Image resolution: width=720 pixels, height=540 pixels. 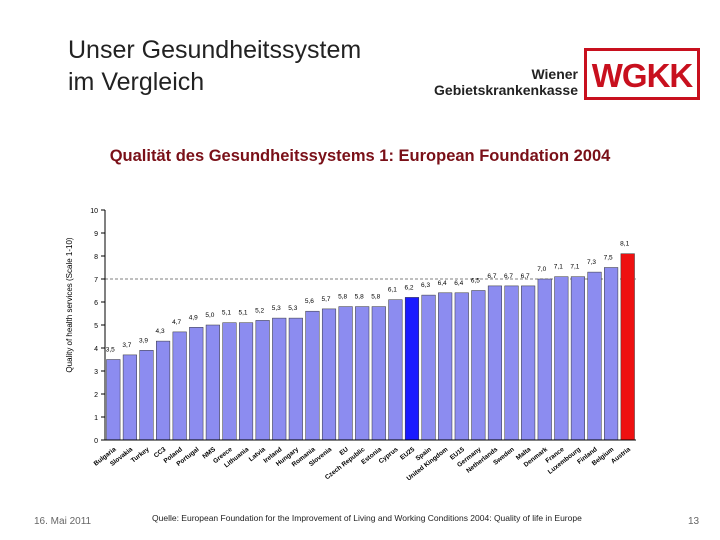 I want to click on footer-date: 16. Mai 2011, so click(x=63, y=521).